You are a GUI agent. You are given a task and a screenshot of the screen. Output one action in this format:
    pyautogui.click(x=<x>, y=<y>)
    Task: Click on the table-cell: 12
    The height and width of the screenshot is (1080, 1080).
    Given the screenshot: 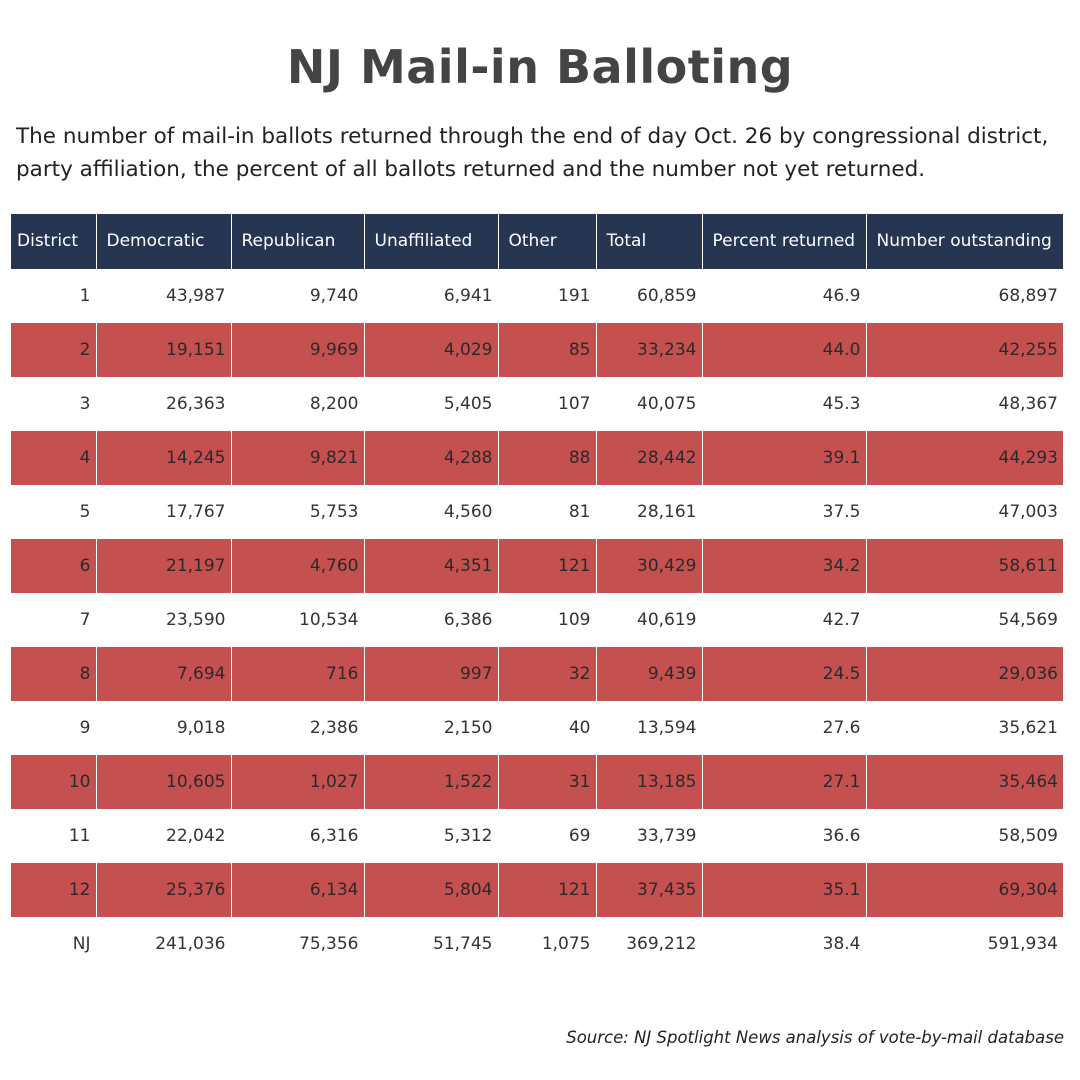 What is the action you would take?
    pyautogui.click(x=54, y=890)
    